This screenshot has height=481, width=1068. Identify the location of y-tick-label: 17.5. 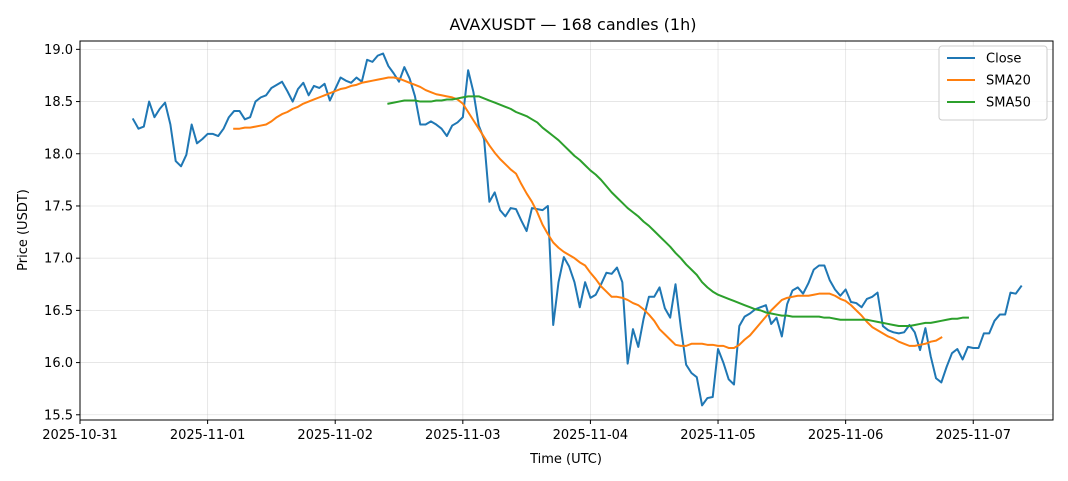
(58, 206).